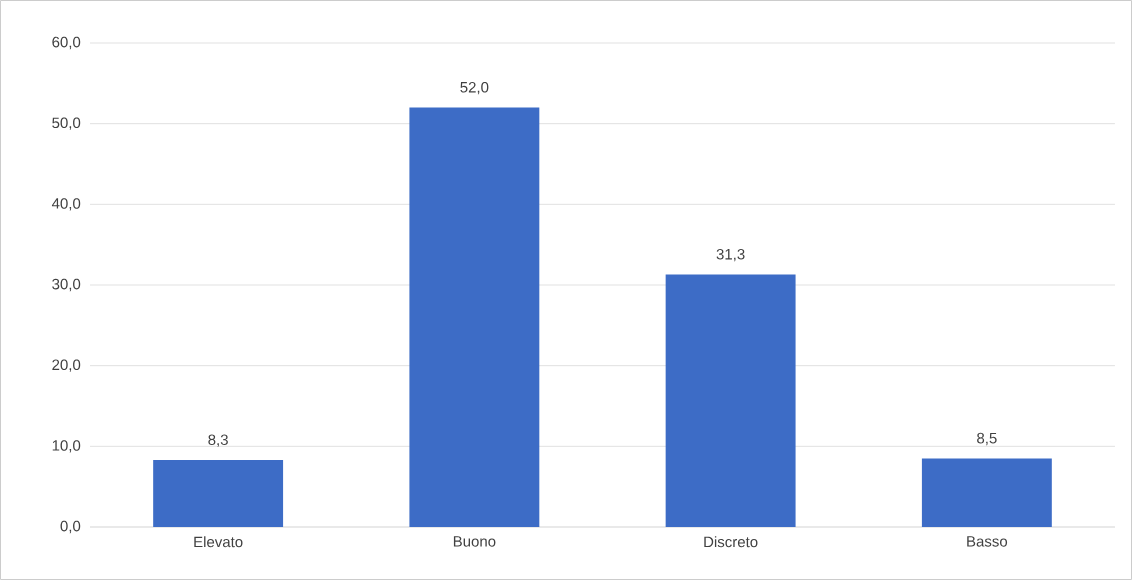 The image size is (1132, 580). What do you see at coordinates (66, 204) in the screenshot?
I see `y-tick-label: 40,0` at bounding box center [66, 204].